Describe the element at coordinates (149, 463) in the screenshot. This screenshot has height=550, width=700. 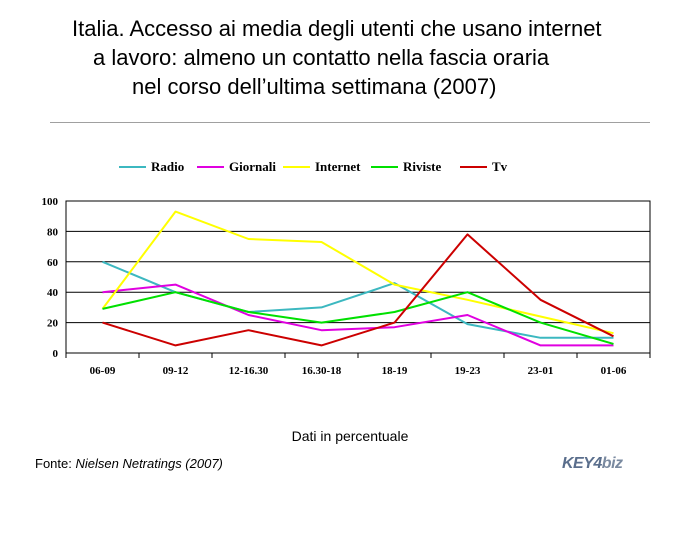
I see `source-text: Nielsen Netratings (2007)` at that location.